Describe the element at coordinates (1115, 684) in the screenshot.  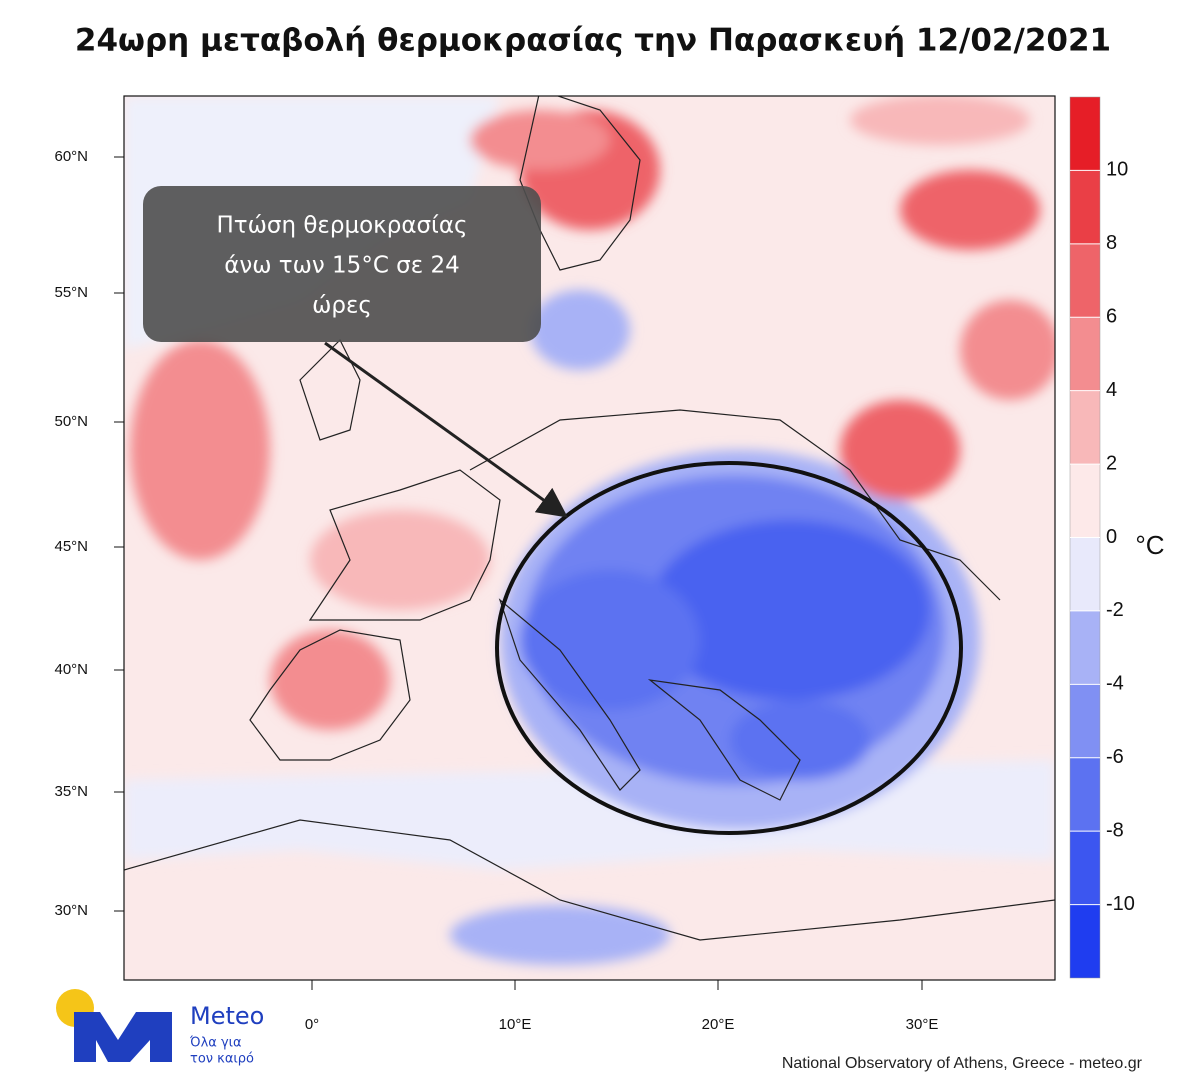
I see `colorbar-tick-label: -4` at that location.